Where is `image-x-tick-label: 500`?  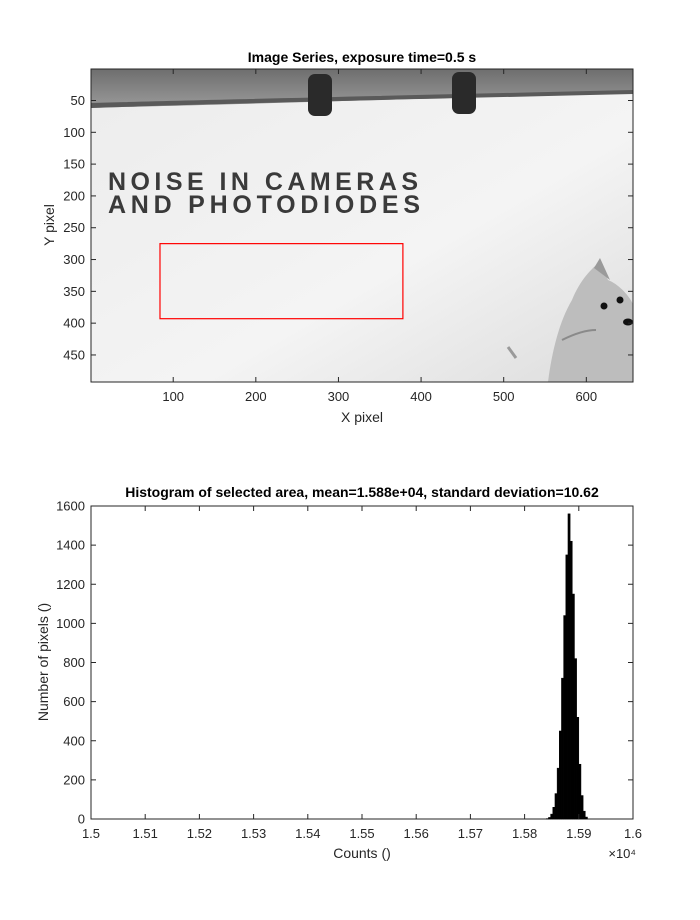
image-x-tick-label: 500 is located at coordinates (504, 396).